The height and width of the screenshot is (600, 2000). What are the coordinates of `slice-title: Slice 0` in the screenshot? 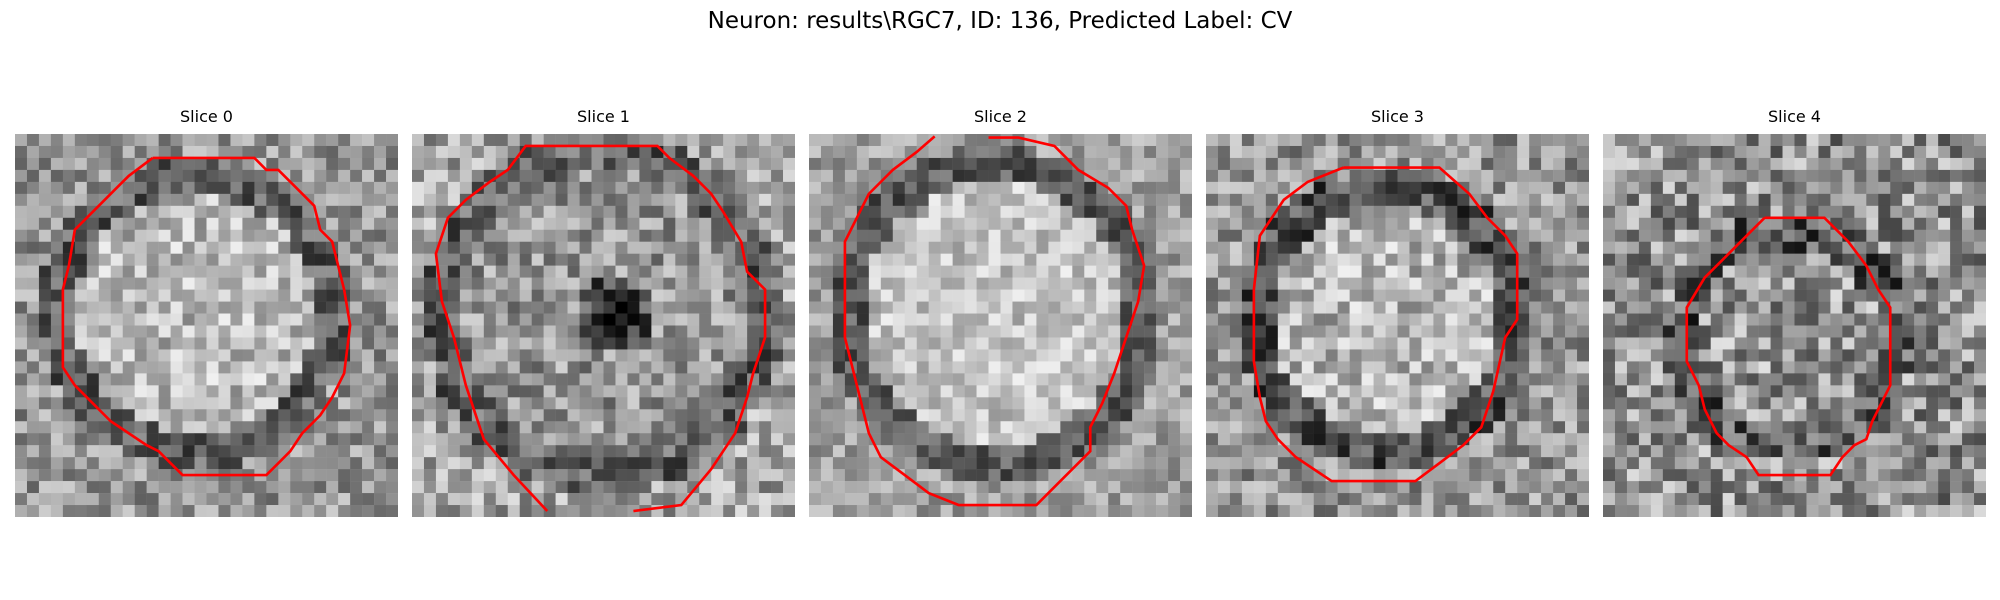 It's located at (206, 116).